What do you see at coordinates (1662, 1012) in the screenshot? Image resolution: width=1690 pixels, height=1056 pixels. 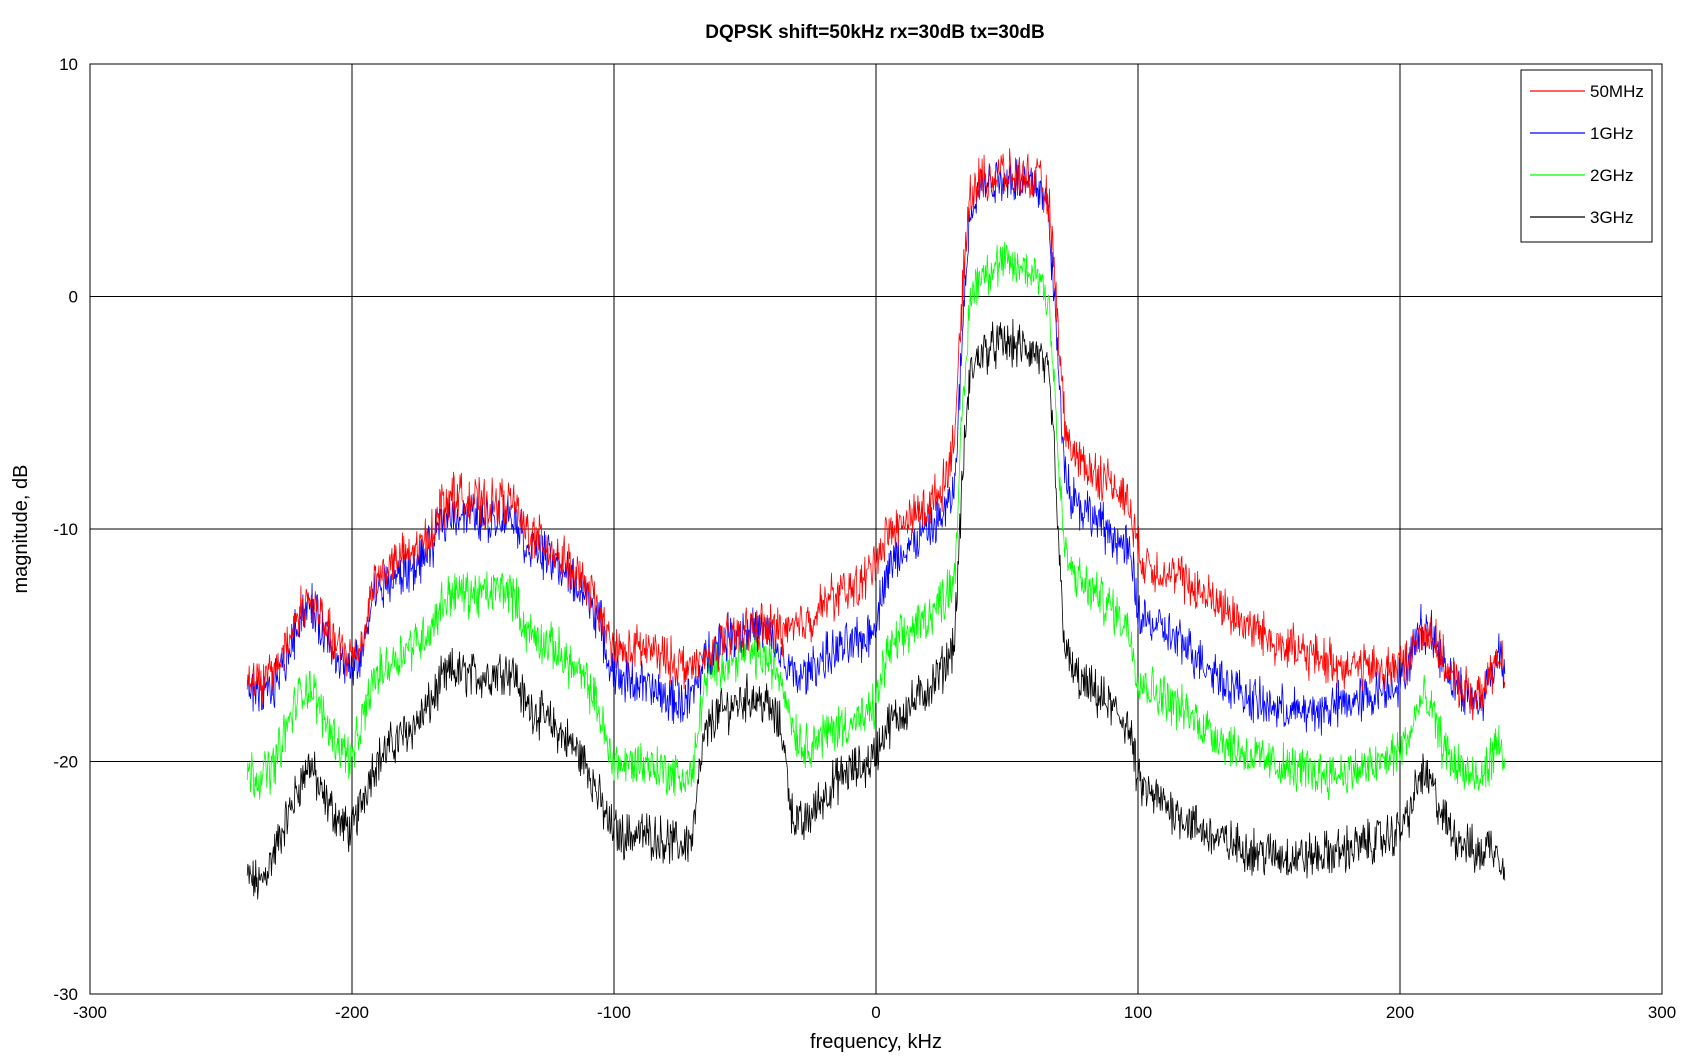 I see `x-tick-label-6: 300` at bounding box center [1662, 1012].